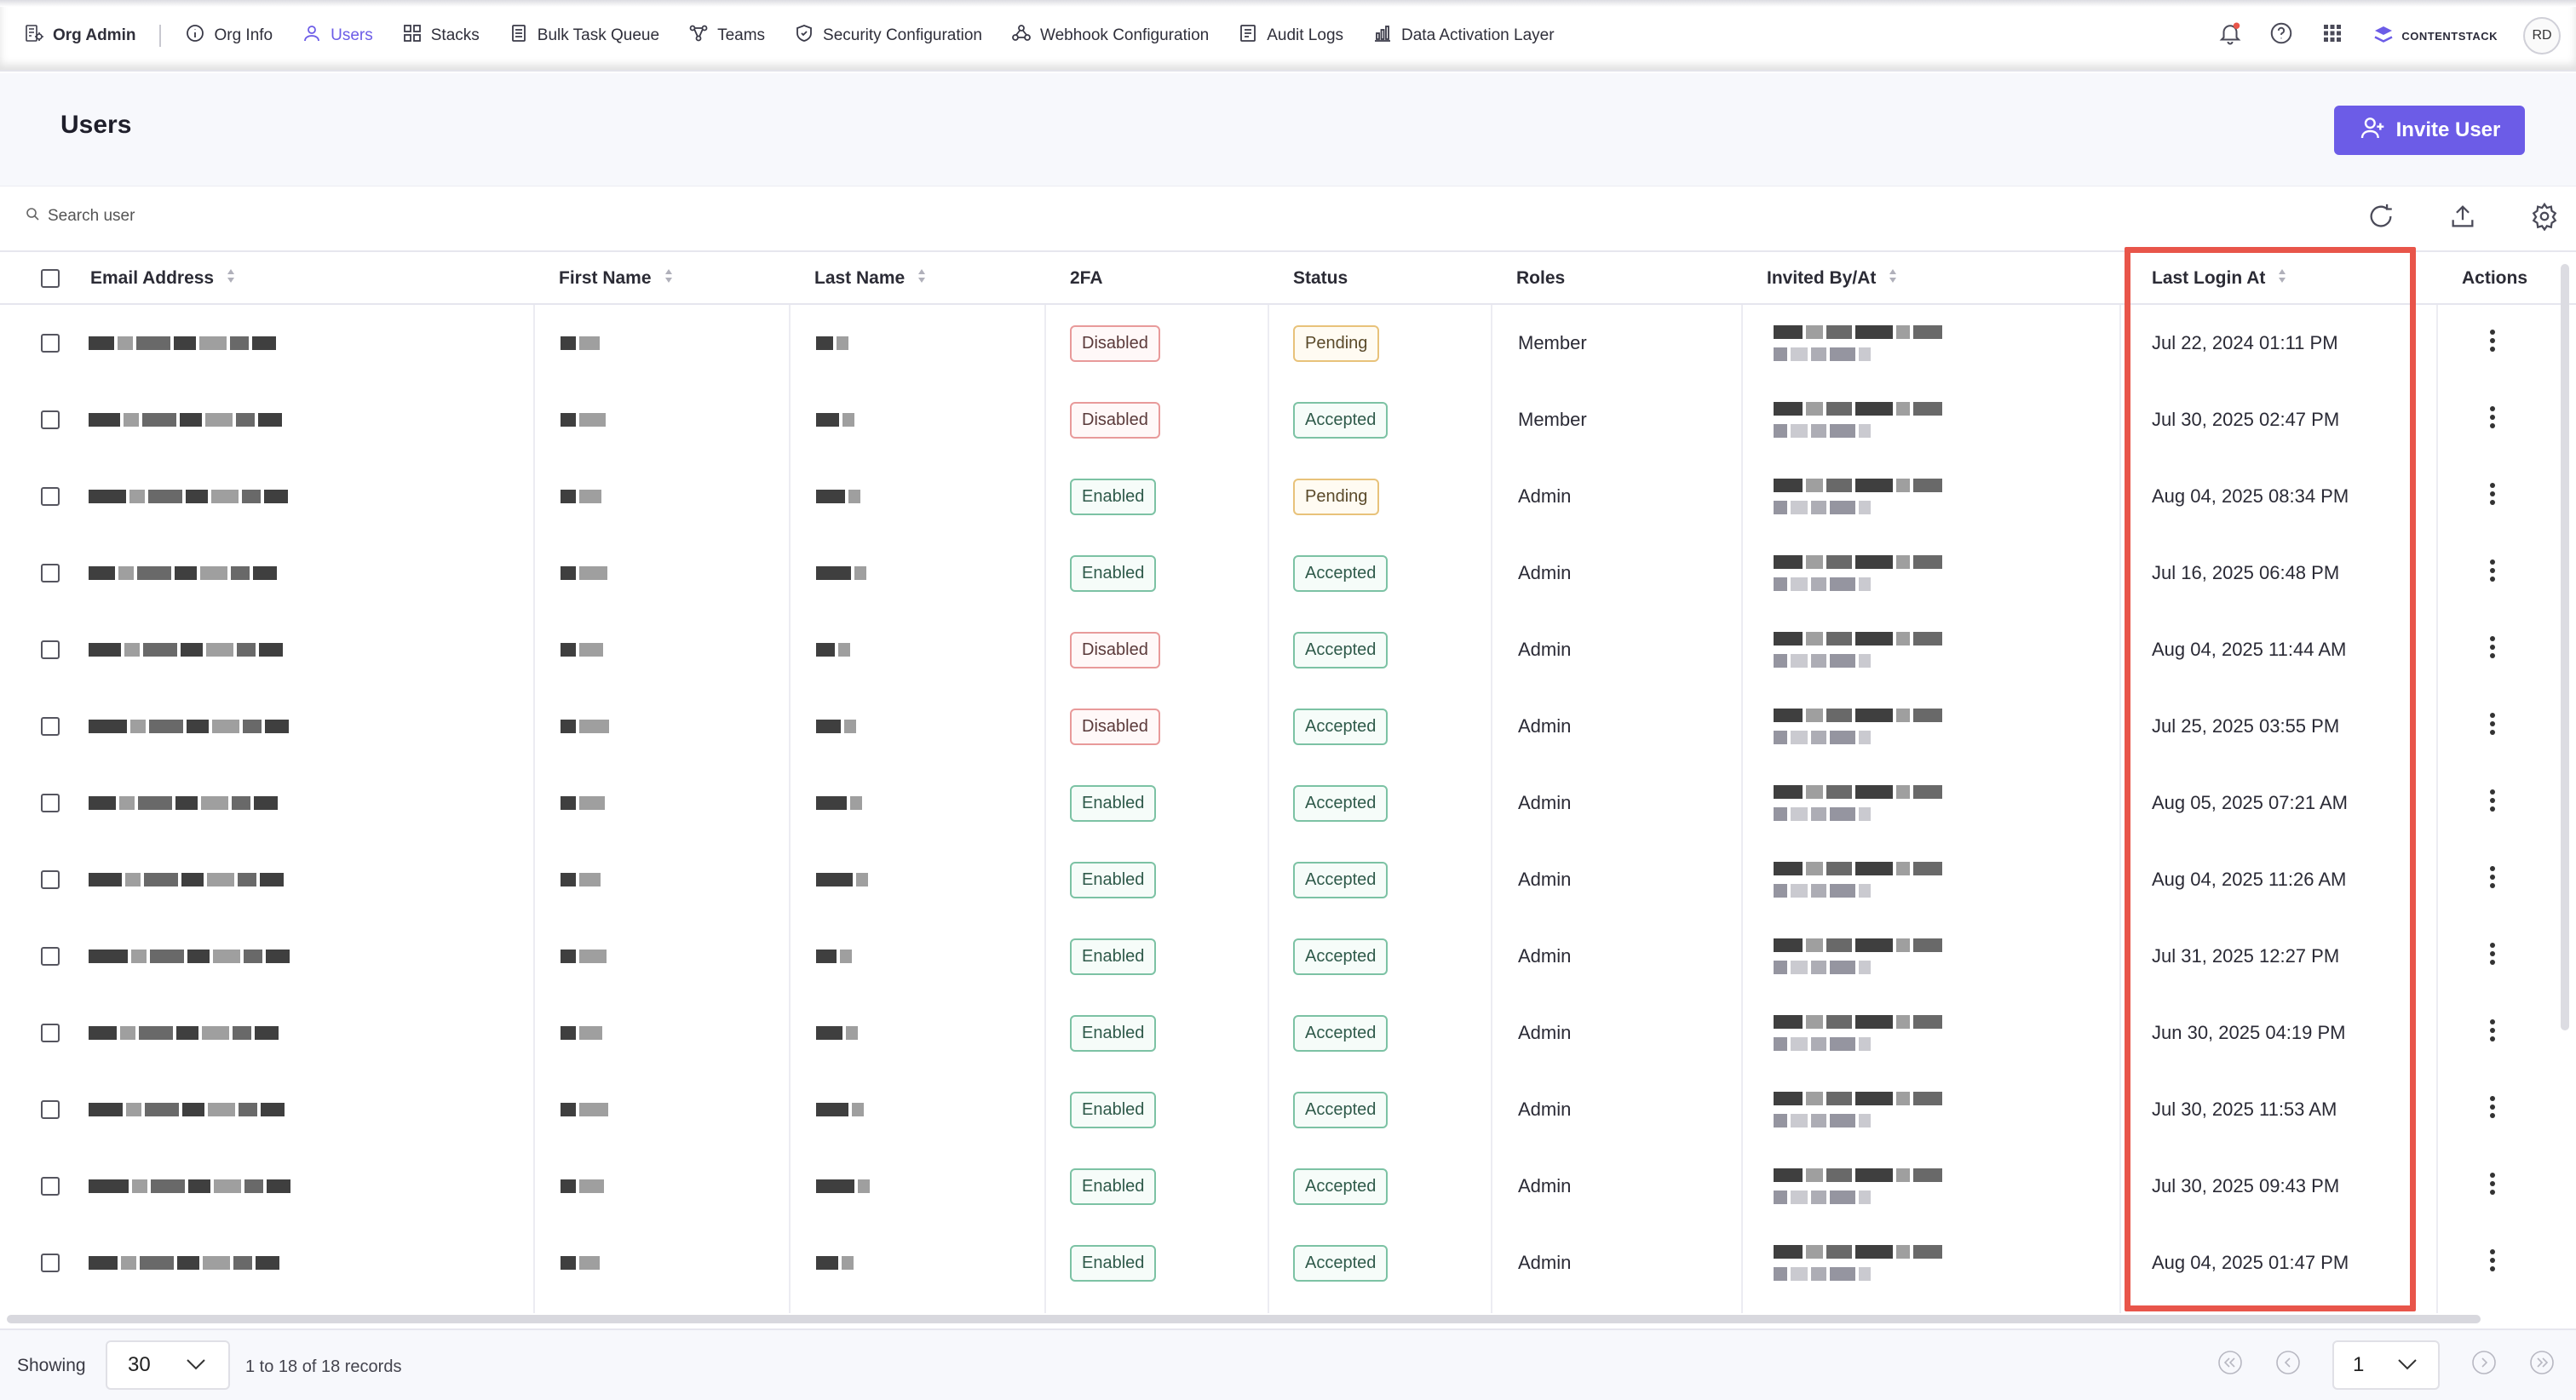 This screenshot has height=1400, width=2576. What do you see at coordinates (2288, 1365) in the screenshot?
I see `previous-page-icon` at bounding box center [2288, 1365].